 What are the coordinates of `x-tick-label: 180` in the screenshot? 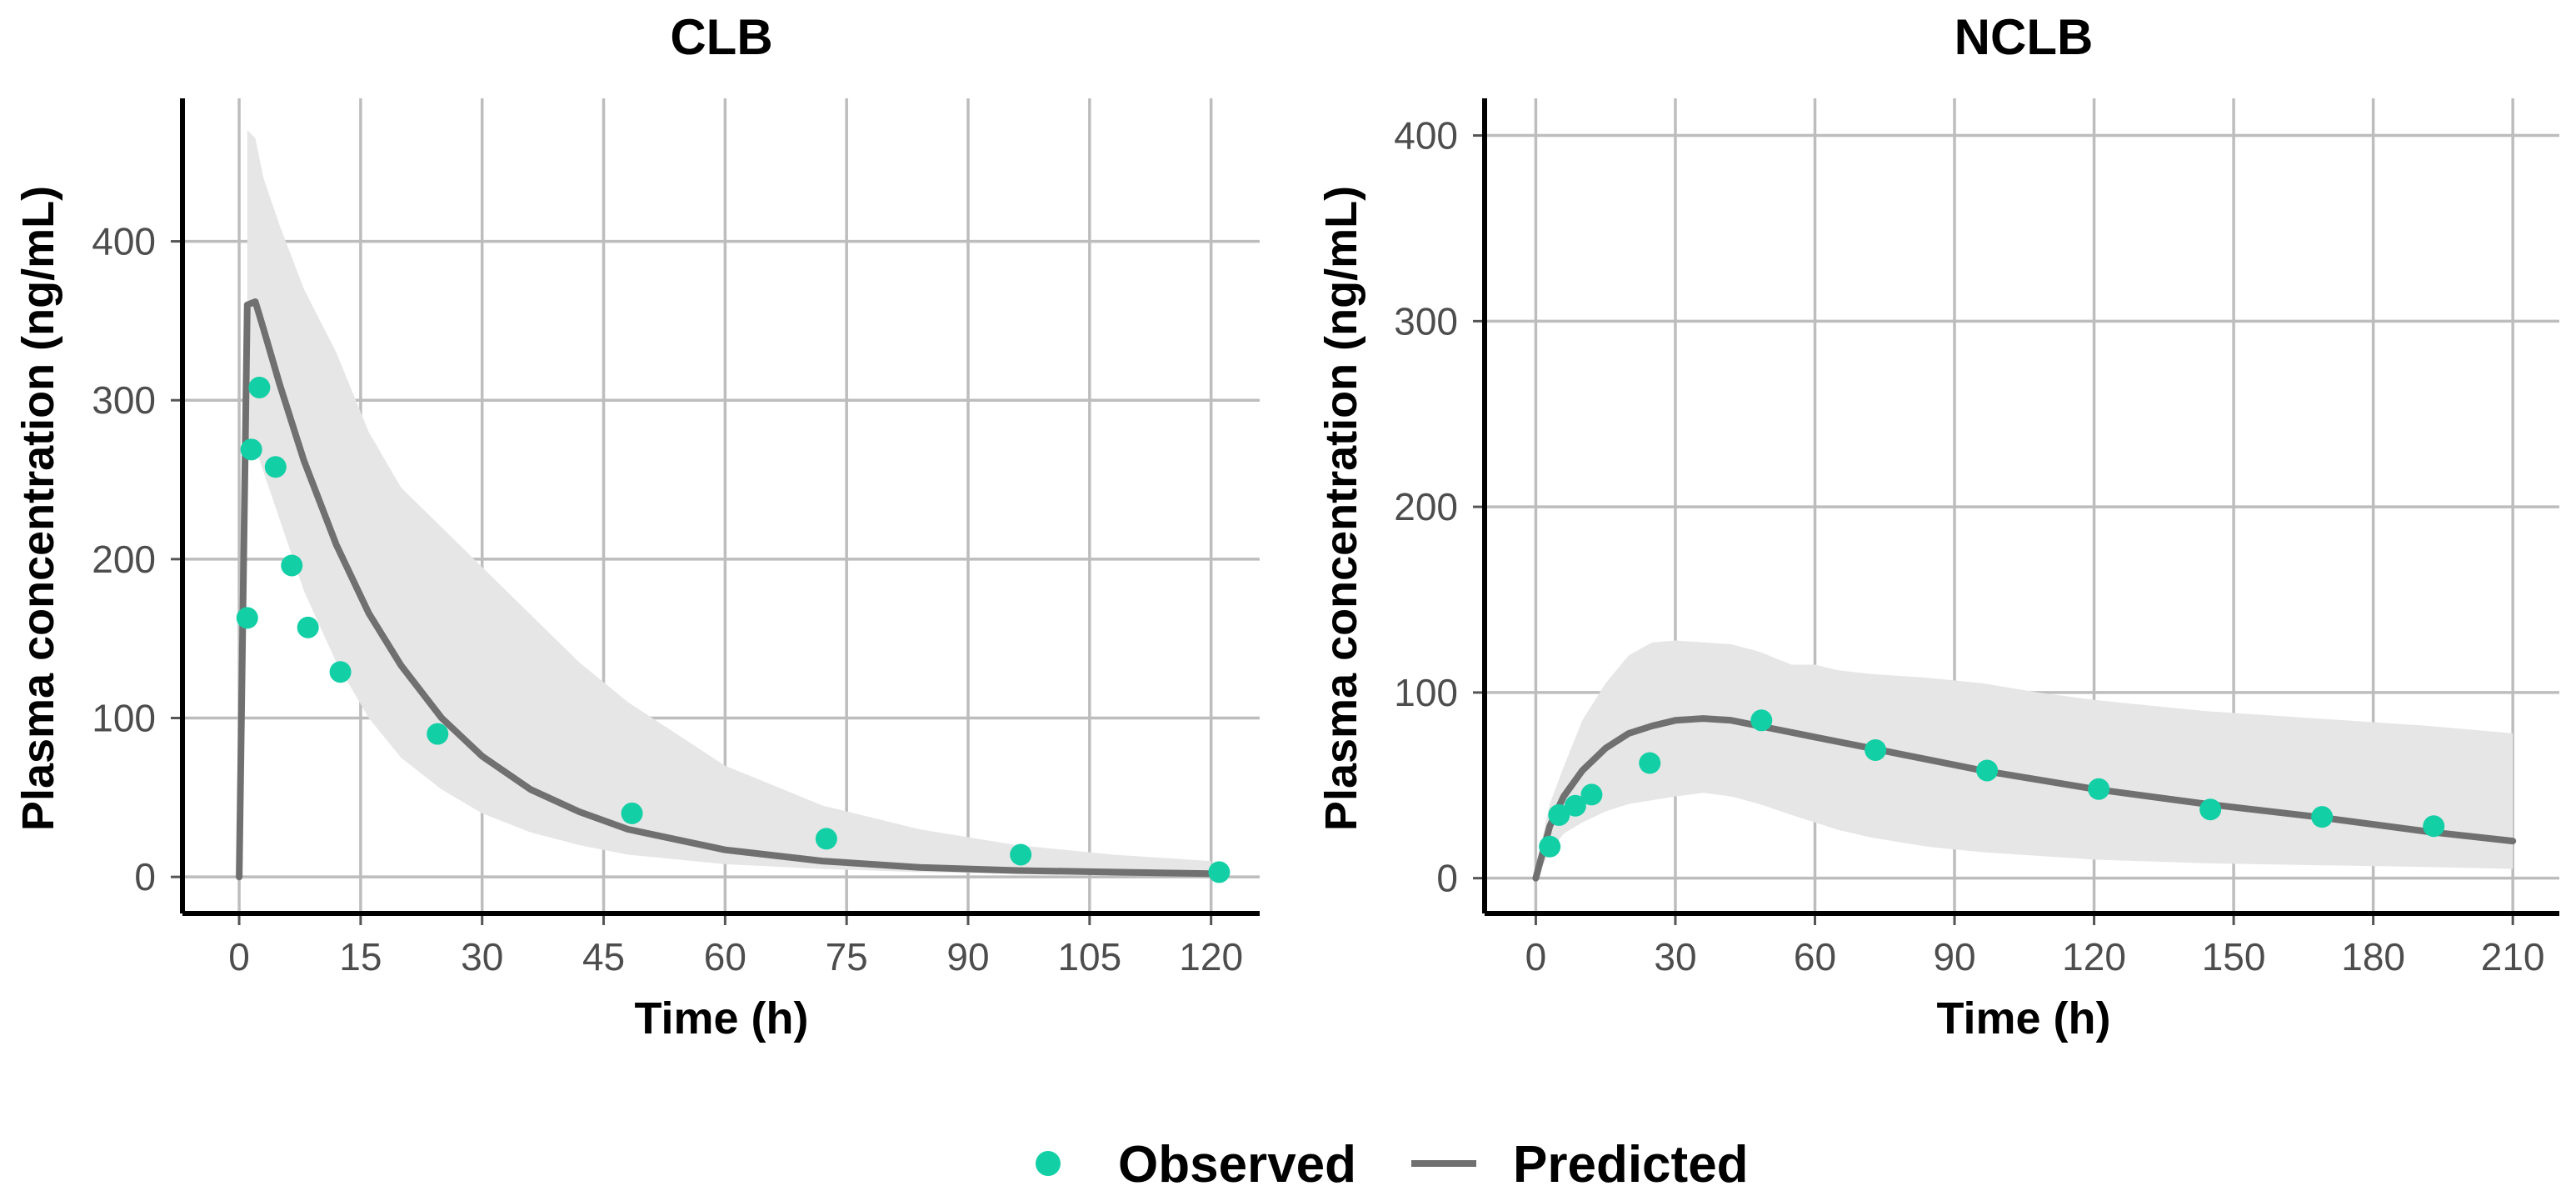 It's located at (2373, 956).